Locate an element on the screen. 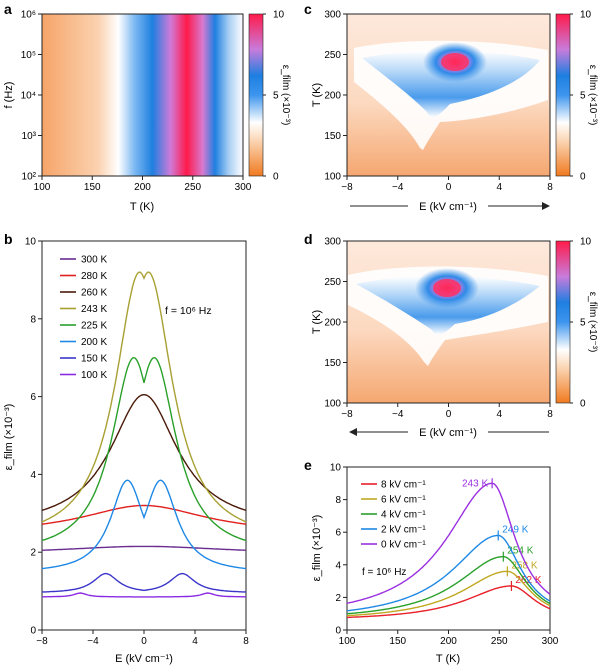 Image resolution: width=600 pixels, height=666 pixels. panel-d-xlabel: E (kV cm⁻¹) is located at coordinates (448, 433).